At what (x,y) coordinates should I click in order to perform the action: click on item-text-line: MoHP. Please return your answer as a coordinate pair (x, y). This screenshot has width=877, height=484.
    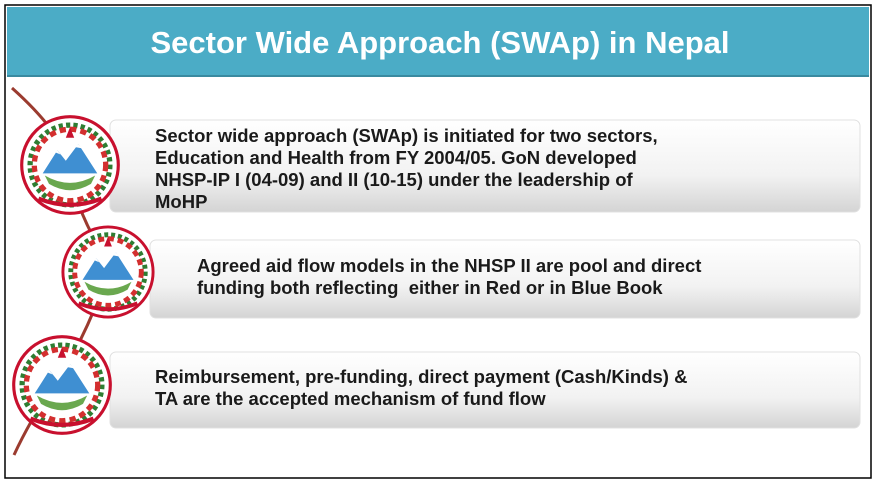
    Looking at the image, I should click on (181, 201).